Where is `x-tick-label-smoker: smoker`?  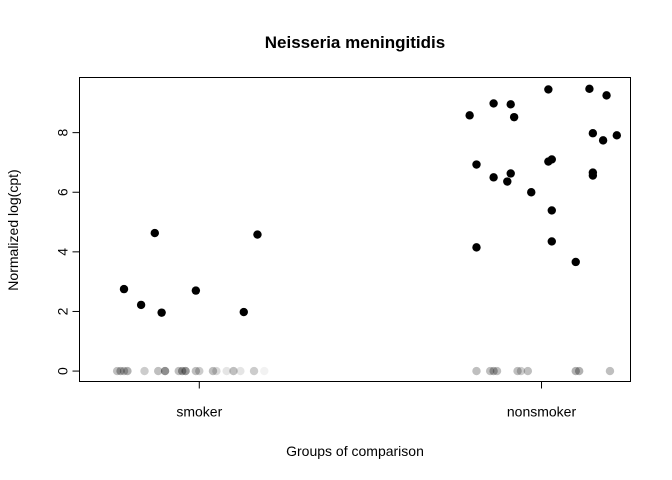 x-tick-label-smoker: smoker is located at coordinates (199, 412).